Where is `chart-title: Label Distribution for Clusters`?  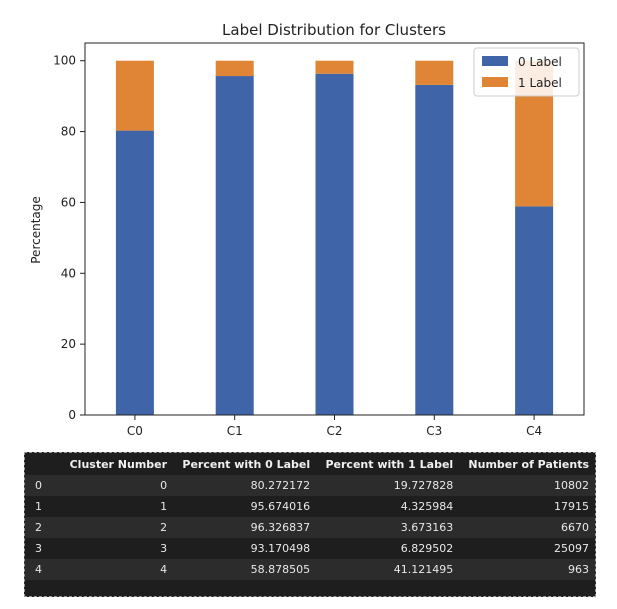 chart-title: Label Distribution for Clusters is located at coordinates (334, 30).